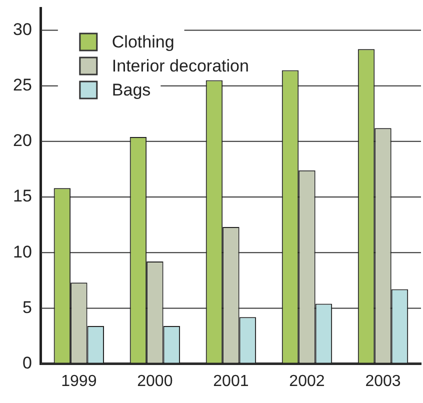 The width and height of the screenshot is (423, 403). I want to click on legend-label: Bags, so click(131, 90).